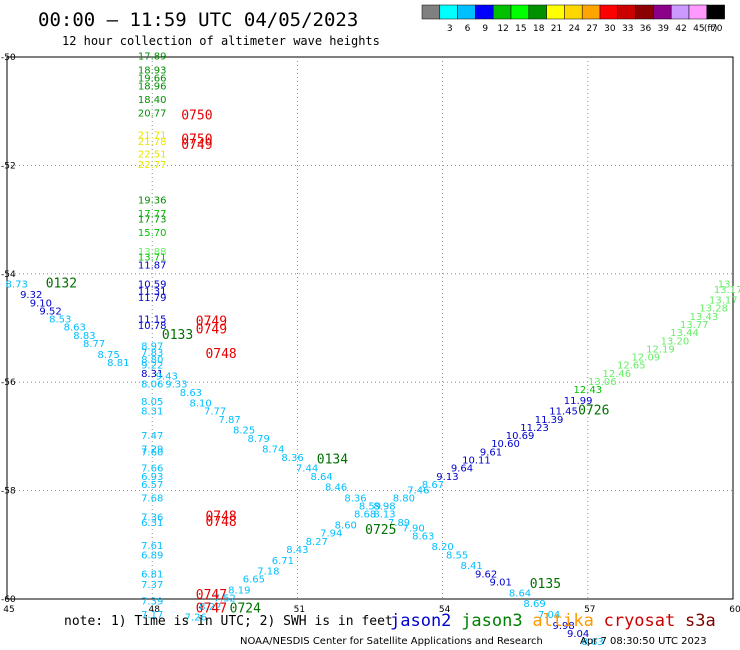 The image size is (740, 650). I want to click on wave-height-value: 8.46, so click(336, 488).